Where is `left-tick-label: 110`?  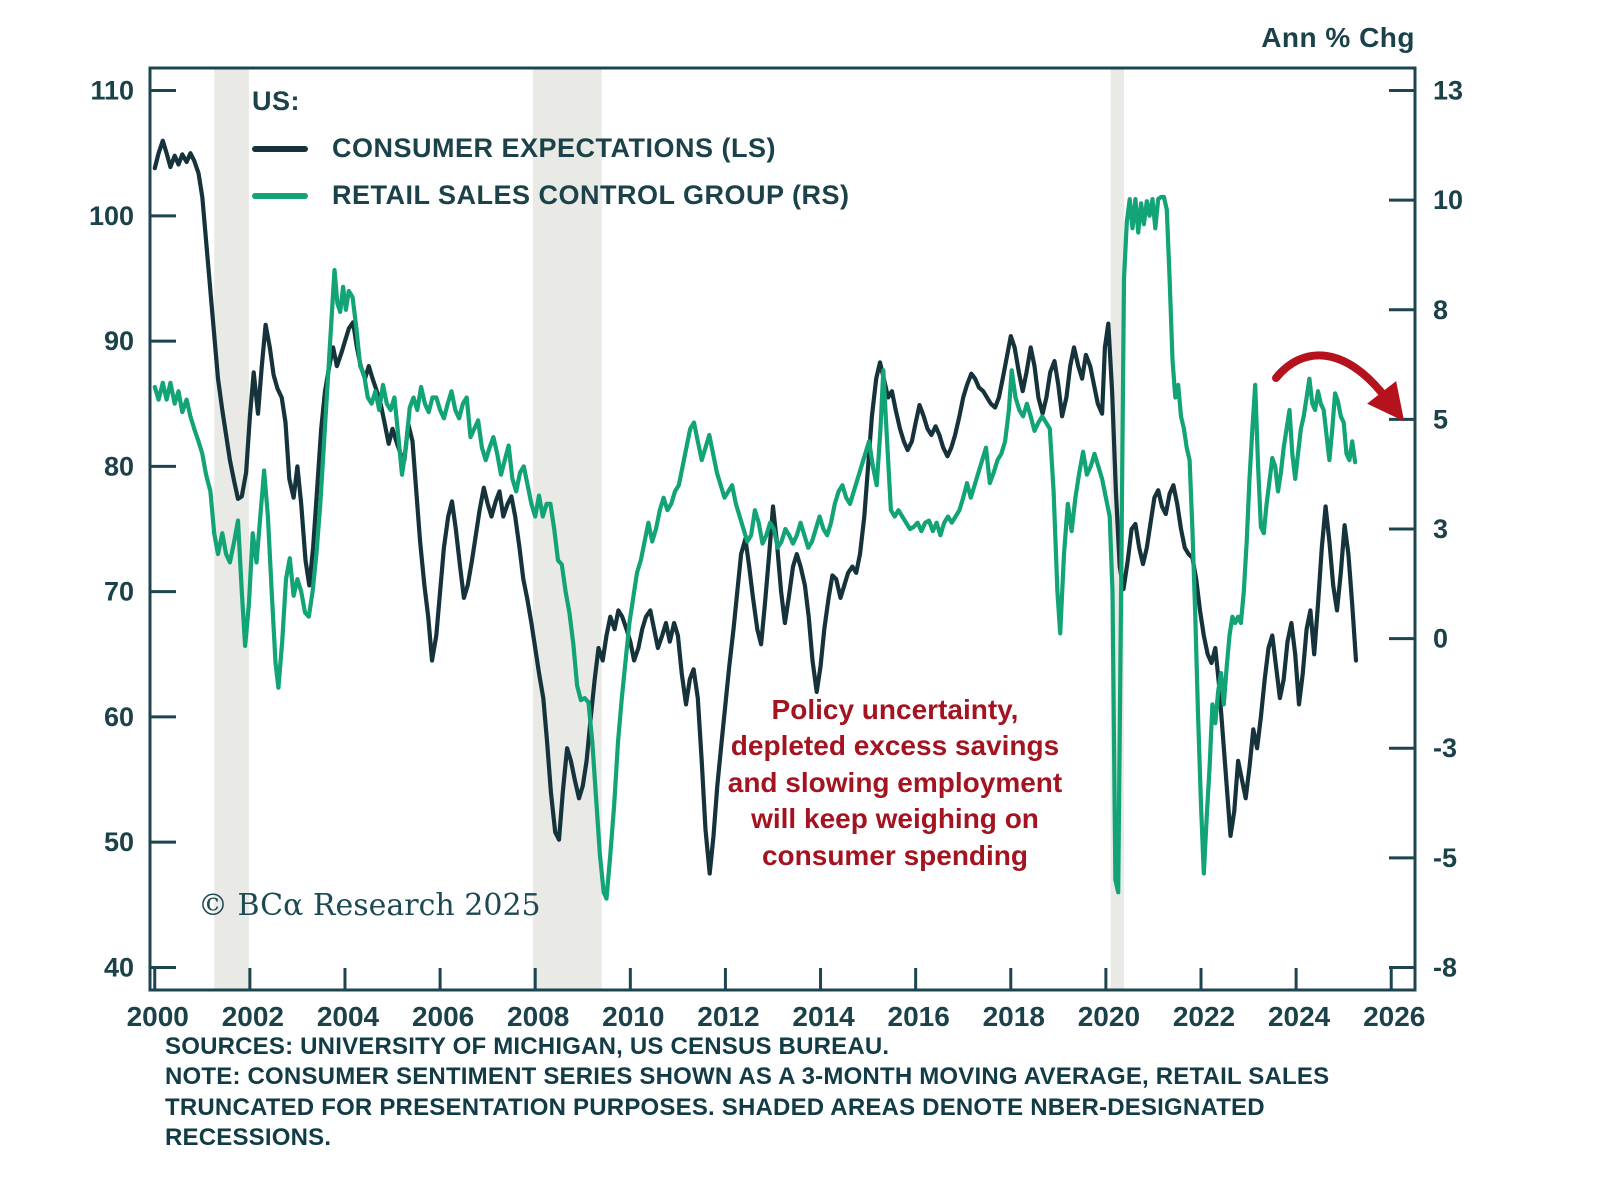
left-tick-label: 110 is located at coordinates (112, 91).